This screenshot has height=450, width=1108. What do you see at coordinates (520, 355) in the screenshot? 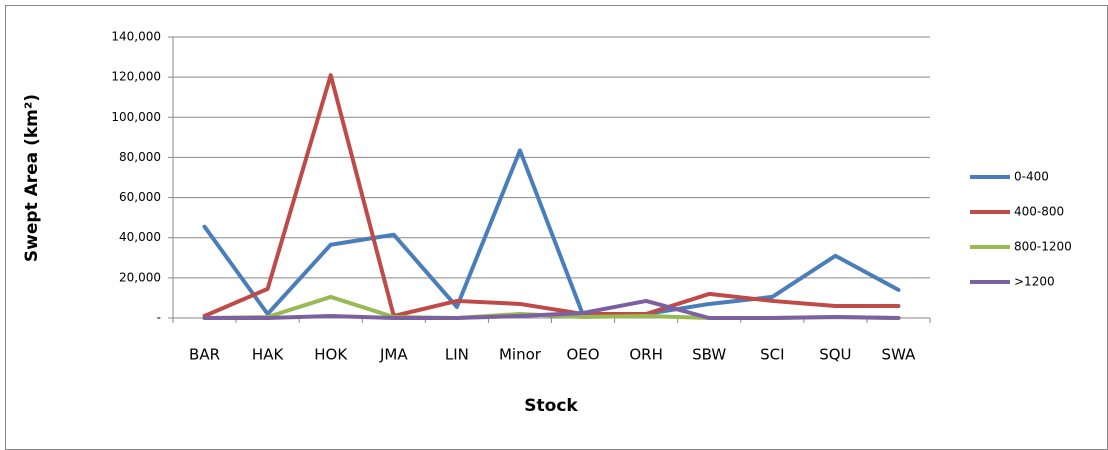
I see `x-tick-label: Minor` at bounding box center [520, 355].